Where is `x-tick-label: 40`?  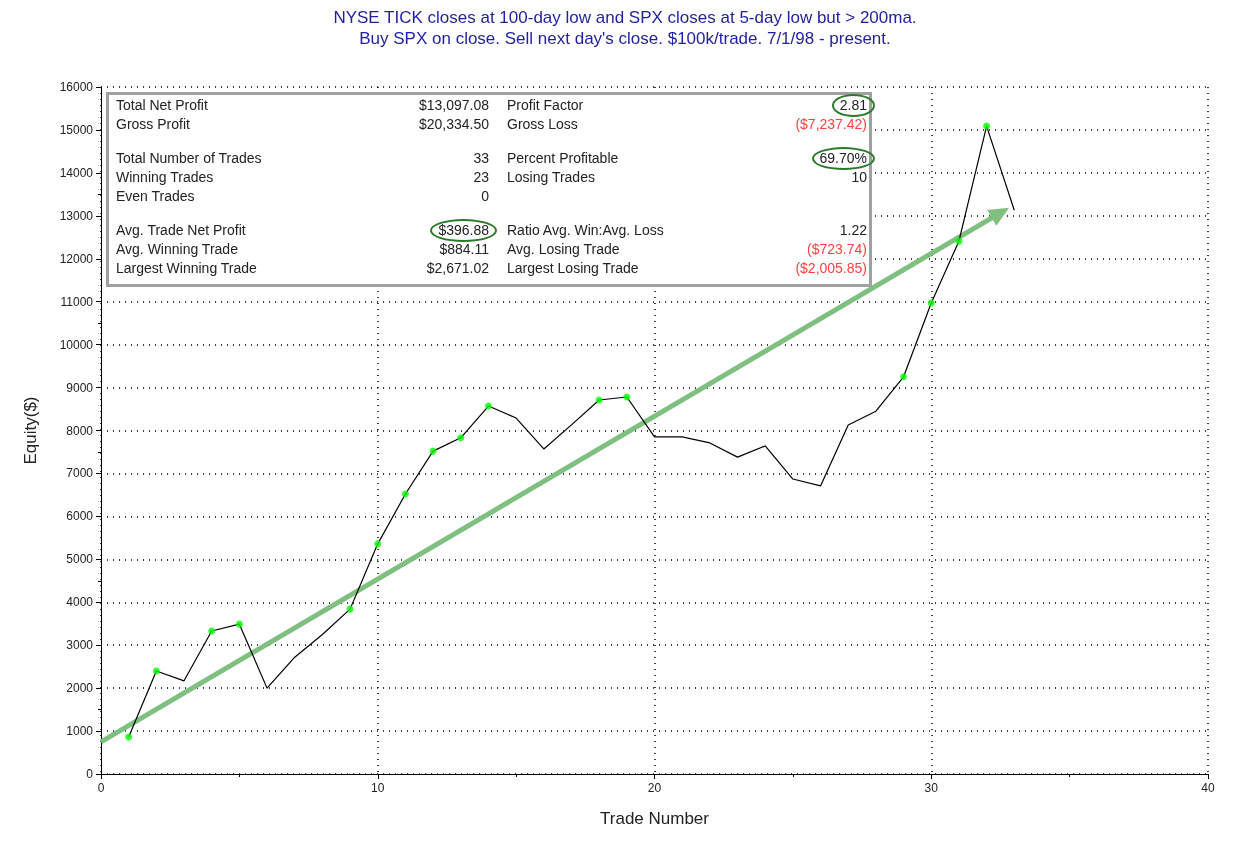 x-tick-label: 40 is located at coordinates (1208, 788).